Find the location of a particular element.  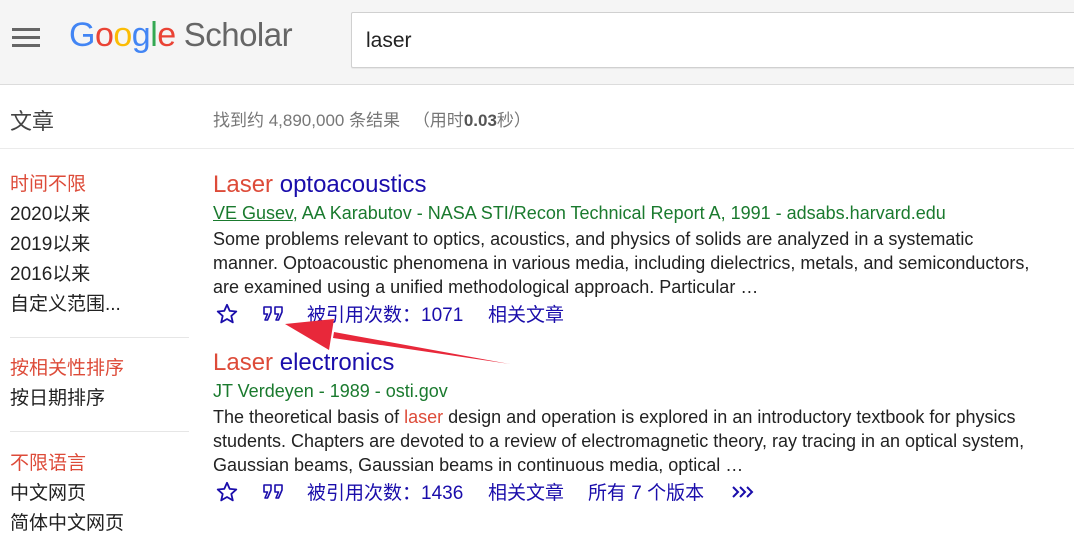

search-box is located at coordinates (712, 40).